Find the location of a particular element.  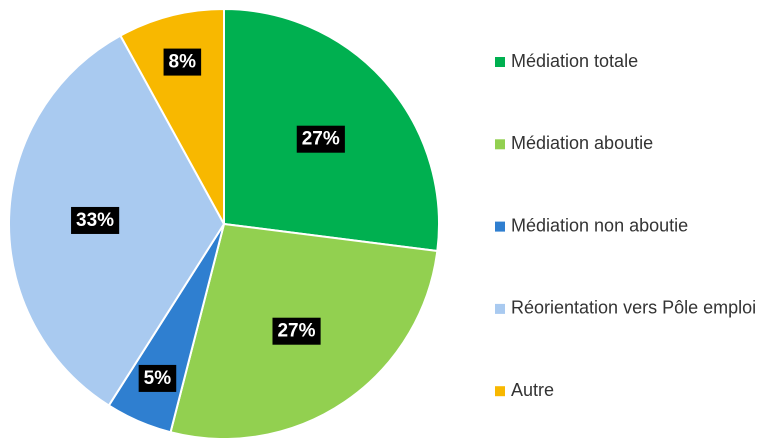

data-label: 8% is located at coordinates (183, 62).